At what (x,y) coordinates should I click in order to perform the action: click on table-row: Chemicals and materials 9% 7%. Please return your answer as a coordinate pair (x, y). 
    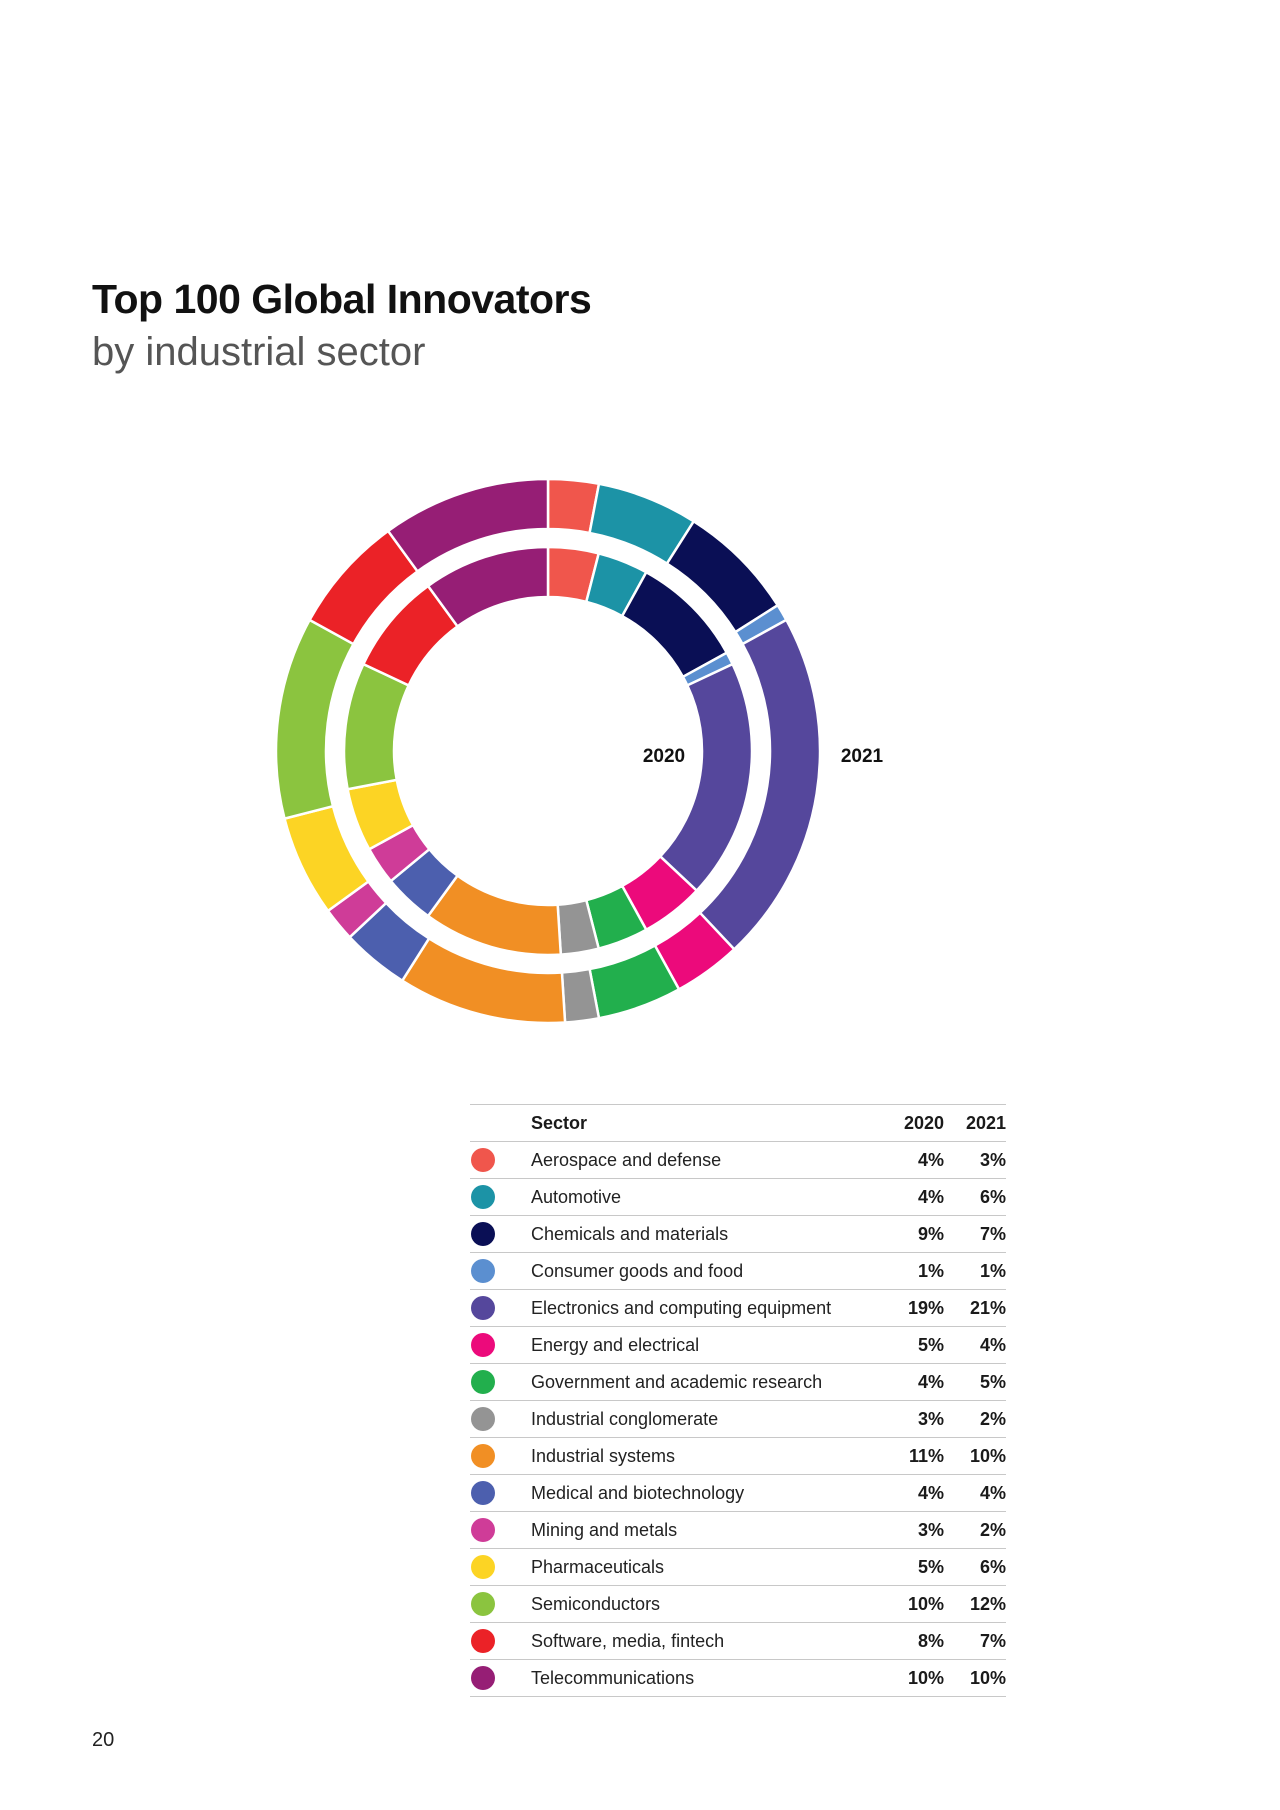
    Looking at the image, I should click on (738, 1234).